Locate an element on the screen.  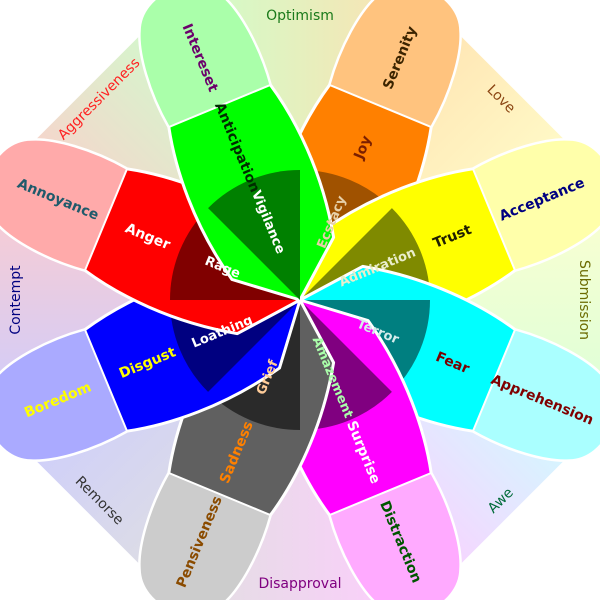
petal-anticipation-mild is located at coordinates (205, 64).